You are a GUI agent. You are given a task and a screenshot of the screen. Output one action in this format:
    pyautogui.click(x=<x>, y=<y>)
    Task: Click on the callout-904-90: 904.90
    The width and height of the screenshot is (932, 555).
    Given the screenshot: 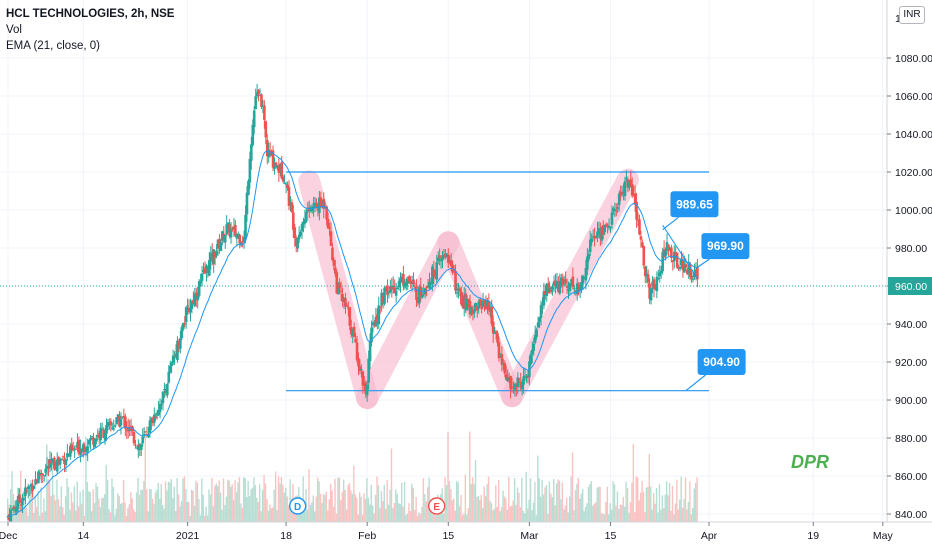 What is the action you would take?
    pyautogui.click(x=715, y=370)
    